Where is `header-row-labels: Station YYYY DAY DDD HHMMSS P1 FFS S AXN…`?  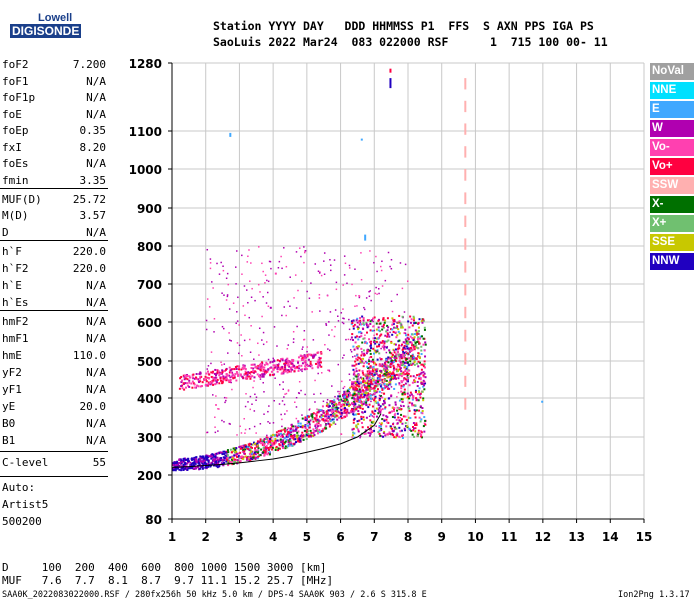 header-row-labels: Station YYYY DAY DDD HHMMSS P1 FFS S AXN… is located at coordinates (403, 26).